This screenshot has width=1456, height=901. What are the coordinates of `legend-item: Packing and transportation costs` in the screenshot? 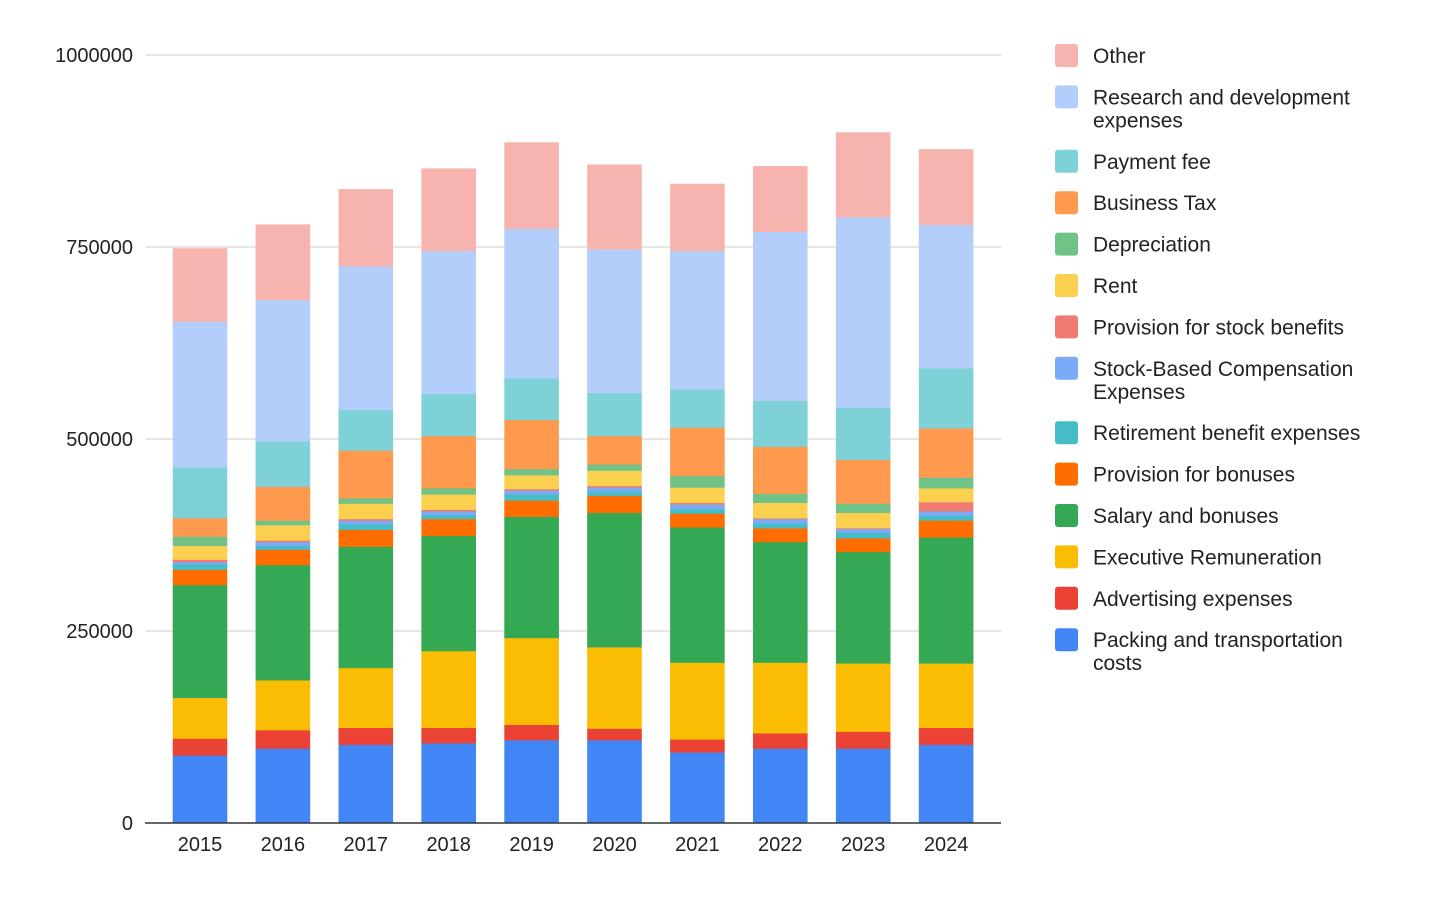 It's located at (1199, 651).